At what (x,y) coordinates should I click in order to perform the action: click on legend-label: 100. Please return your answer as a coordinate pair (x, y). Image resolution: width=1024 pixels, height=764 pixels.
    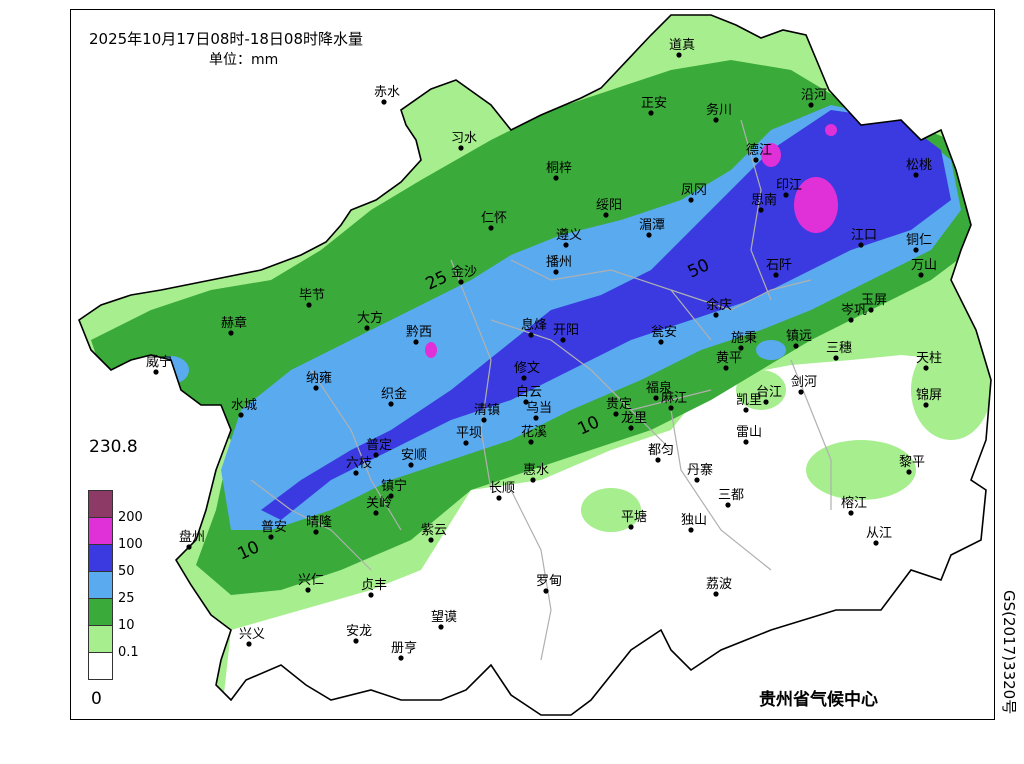
    Looking at the image, I should click on (130, 544).